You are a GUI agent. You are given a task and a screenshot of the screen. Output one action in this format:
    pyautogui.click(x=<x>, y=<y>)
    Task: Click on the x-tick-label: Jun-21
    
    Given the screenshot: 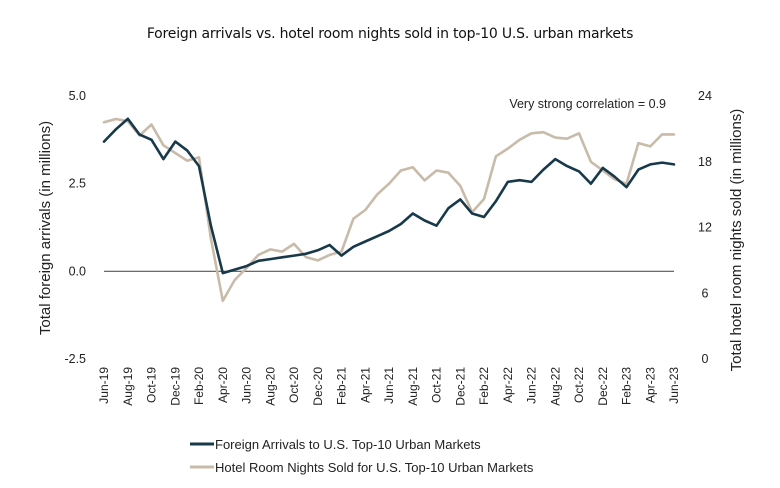 What is the action you would take?
    pyautogui.click(x=389, y=385)
    